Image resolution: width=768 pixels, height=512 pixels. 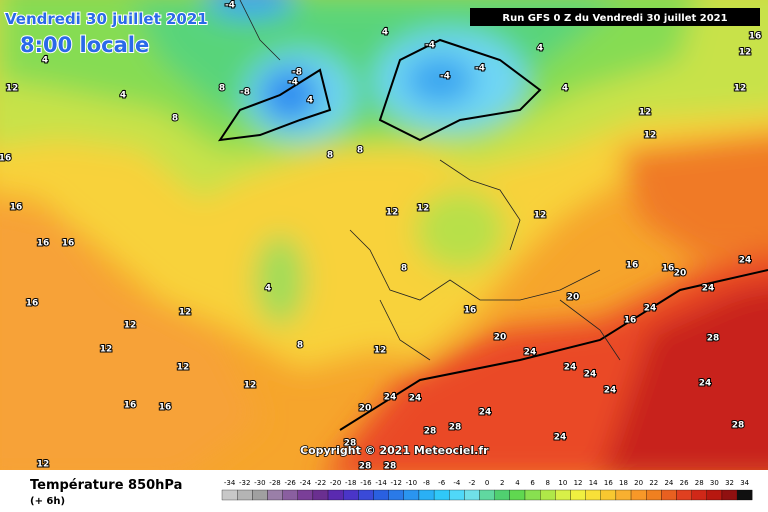 What do you see at coordinates (623, 483) in the screenshot?
I see `colorbar-tick-label: 18` at bounding box center [623, 483].